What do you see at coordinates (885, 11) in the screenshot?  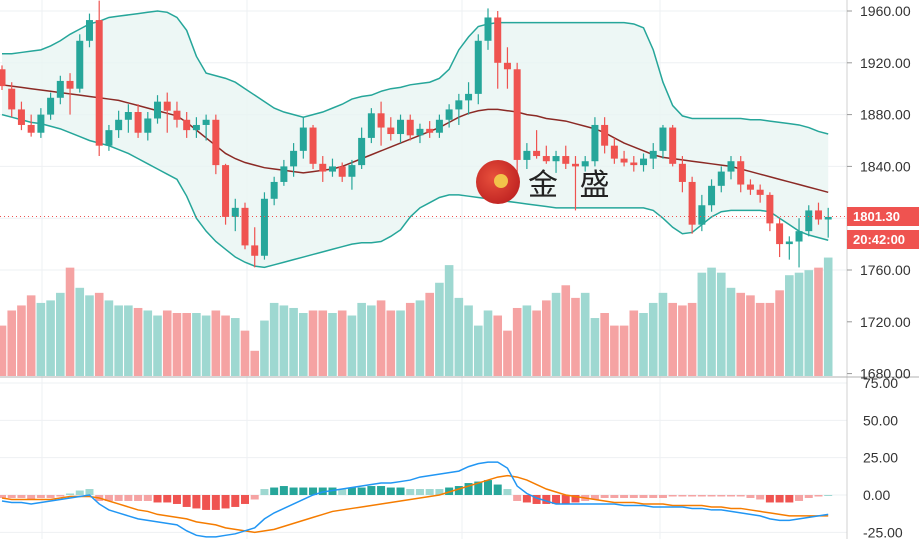 I see `price-tick-label: 1960.00` at bounding box center [885, 11].